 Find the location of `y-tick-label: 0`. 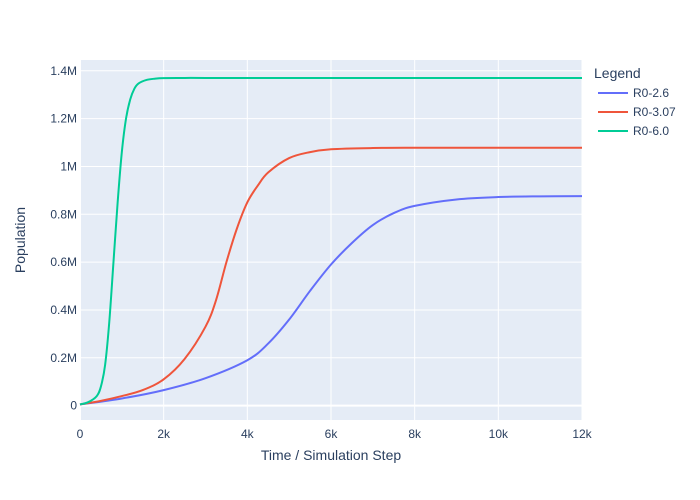

y-tick-label: 0 is located at coordinates (73, 406).